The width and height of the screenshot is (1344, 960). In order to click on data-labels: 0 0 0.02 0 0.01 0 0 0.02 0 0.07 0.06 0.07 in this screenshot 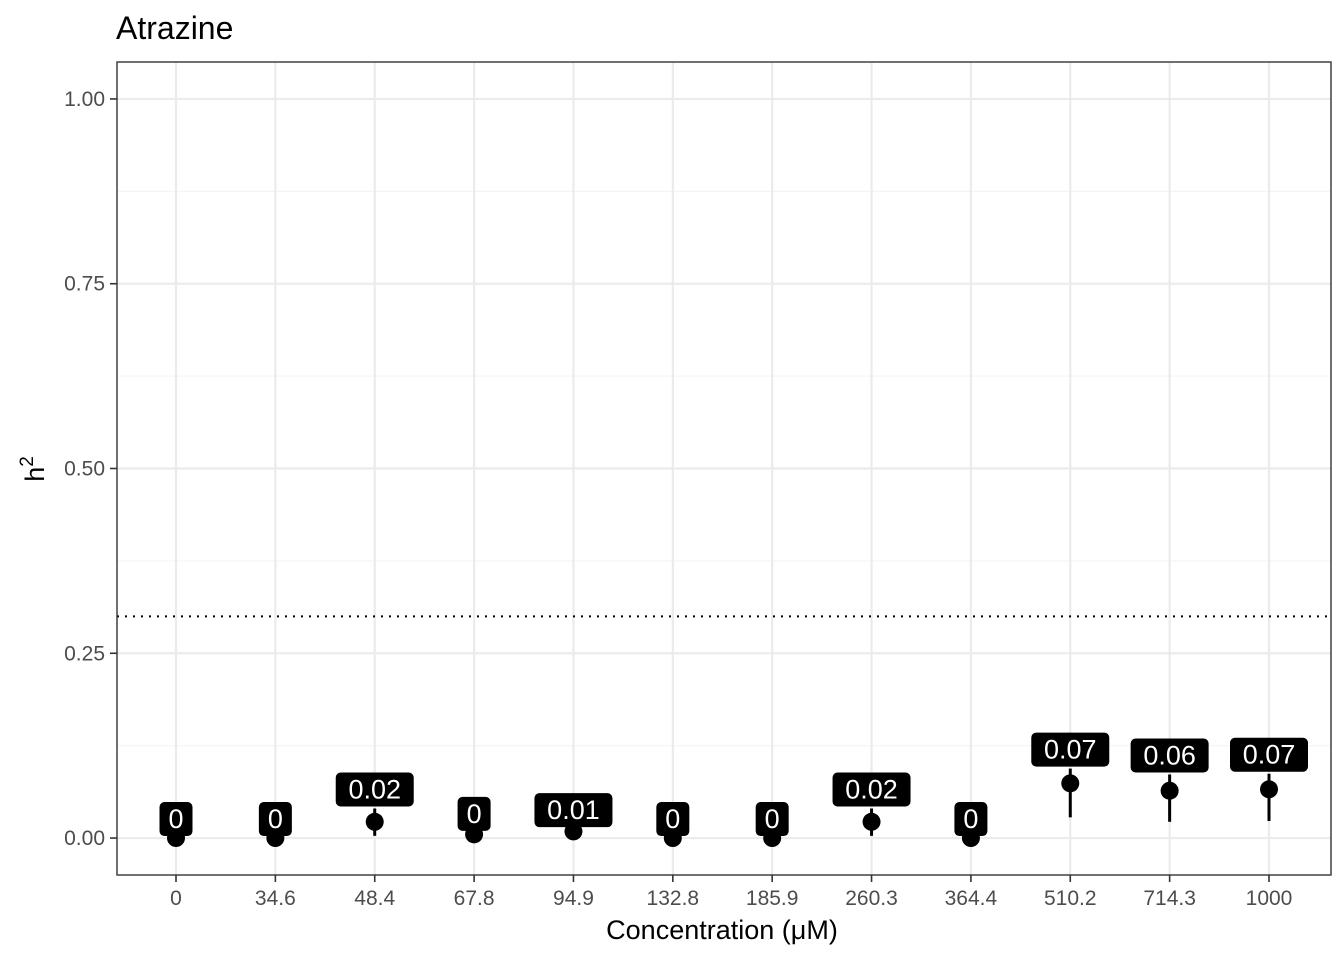, I will do `click(733, 784)`.